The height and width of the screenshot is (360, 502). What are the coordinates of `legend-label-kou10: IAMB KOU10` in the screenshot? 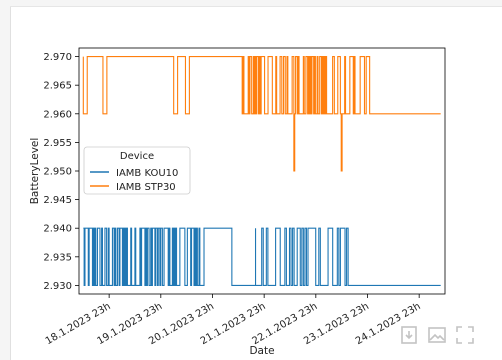 It's located at (147, 173).